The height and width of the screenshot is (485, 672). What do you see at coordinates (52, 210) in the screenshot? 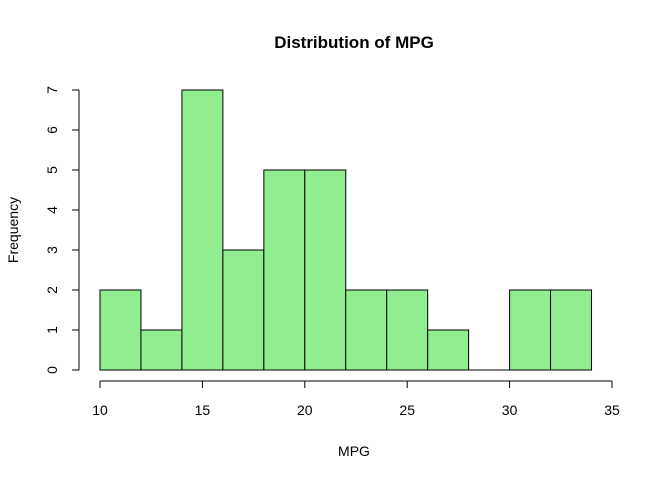
I see `y-tick-label: 4` at bounding box center [52, 210].